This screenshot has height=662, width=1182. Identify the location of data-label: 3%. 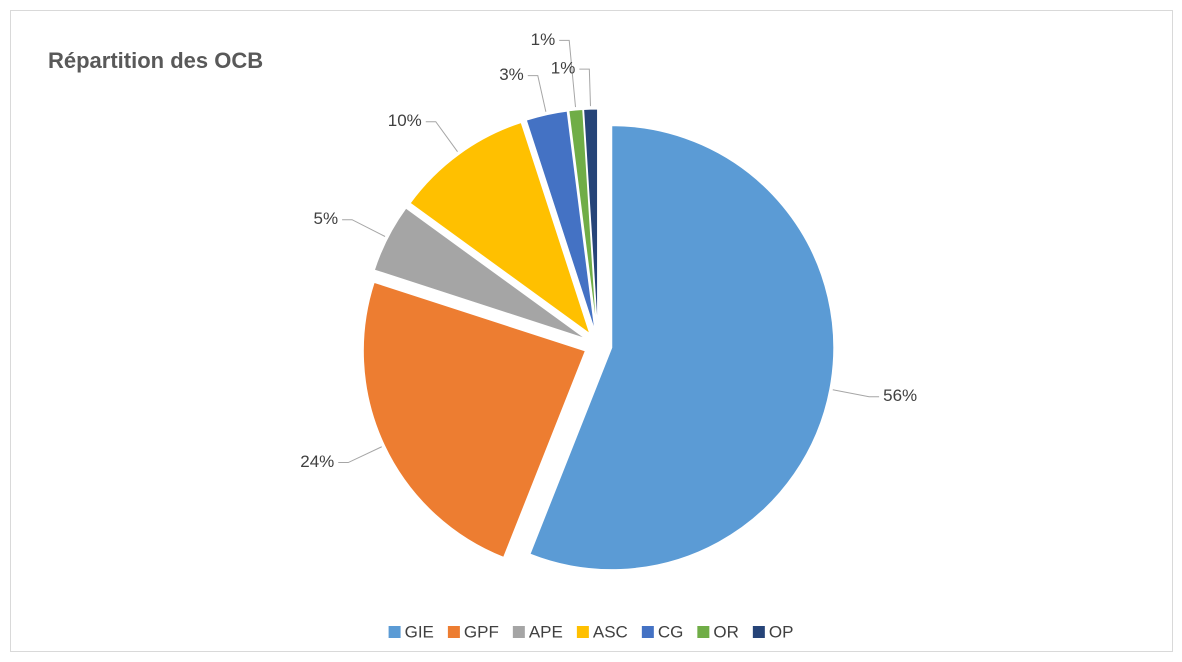
(511, 74).